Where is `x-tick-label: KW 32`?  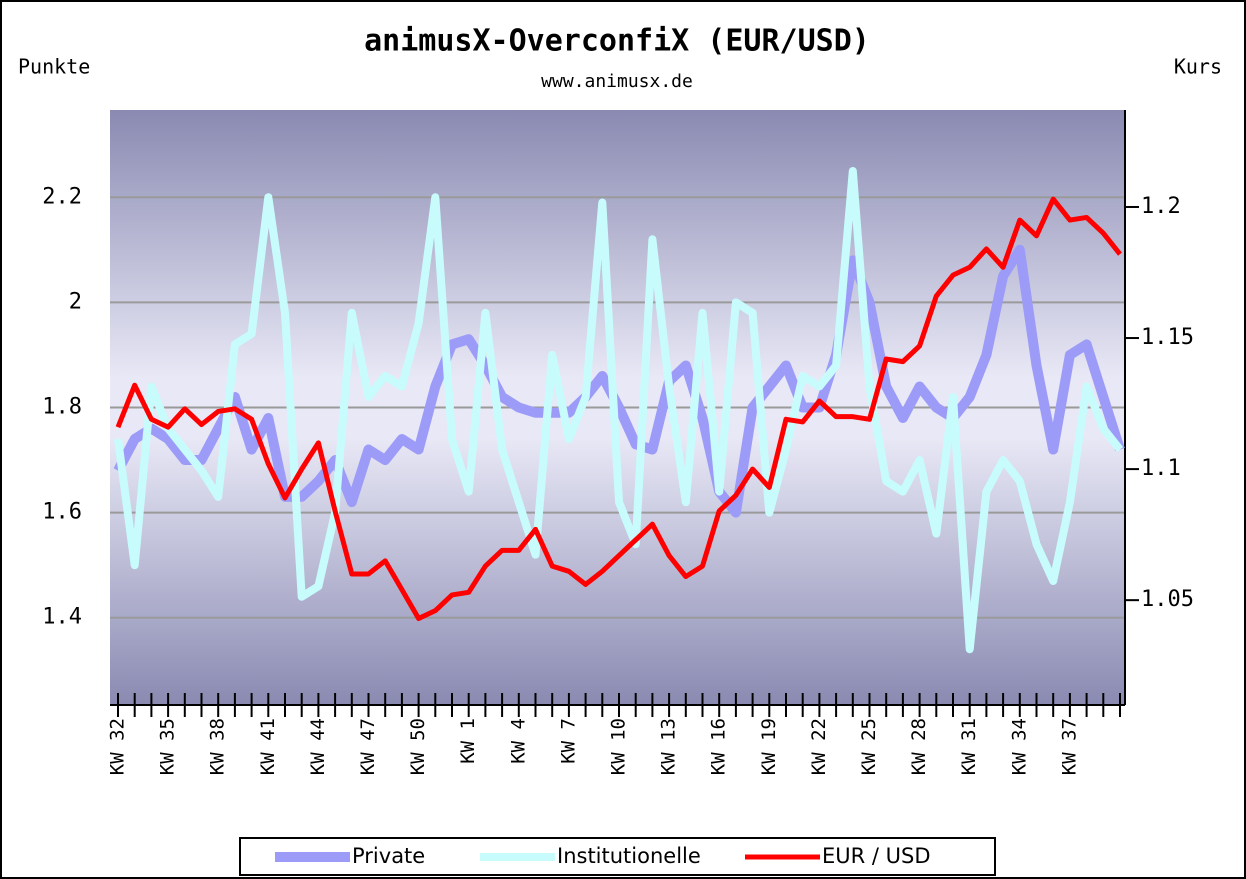 x-tick-label: KW 32 is located at coordinates (118, 746).